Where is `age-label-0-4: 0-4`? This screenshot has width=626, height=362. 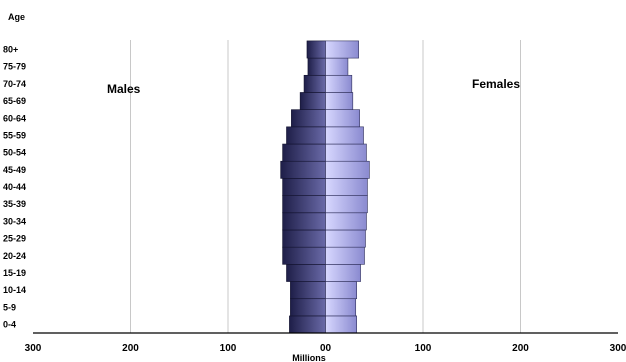
age-label-0-4: 0-4 is located at coordinates (9, 325).